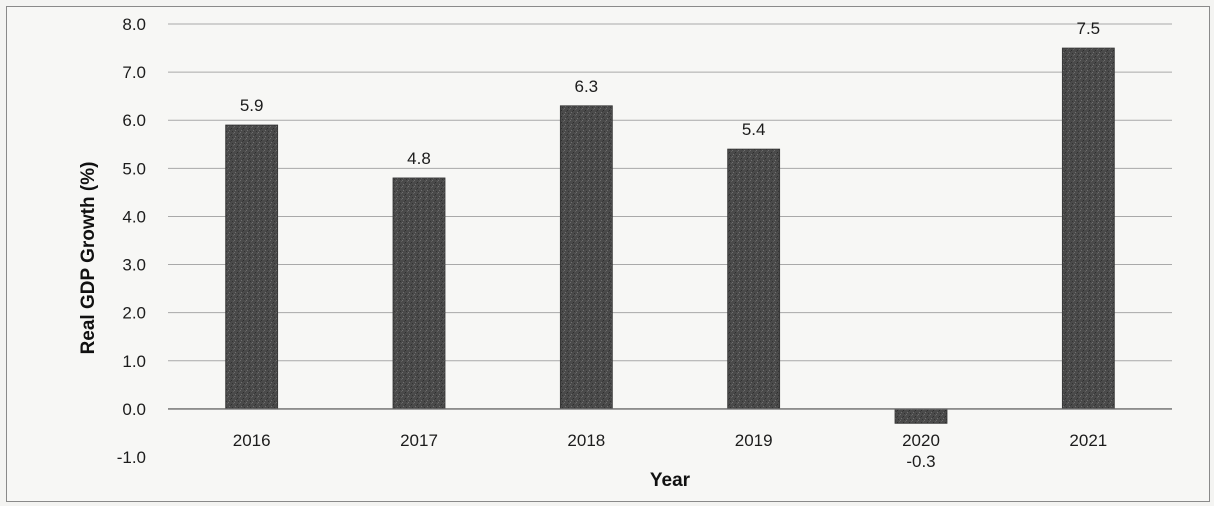  What do you see at coordinates (419, 440) in the screenshot?
I see `x-tick-label: 2017` at bounding box center [419, 440].